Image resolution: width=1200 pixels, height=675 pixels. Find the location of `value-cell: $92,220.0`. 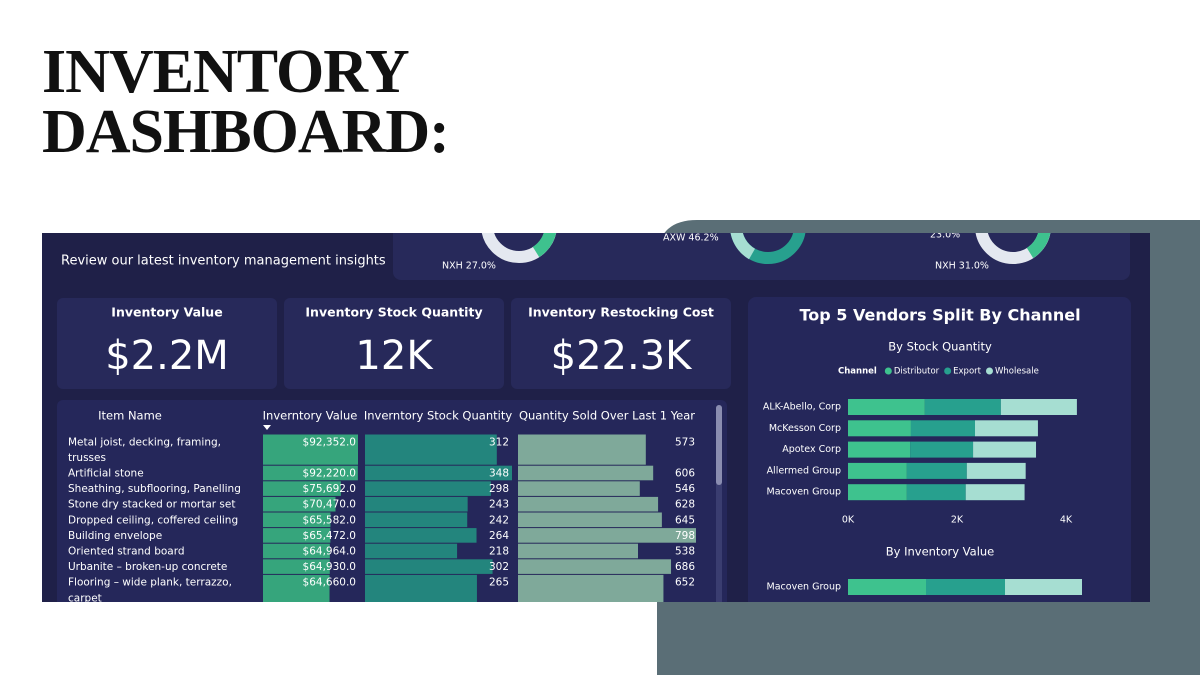

value-cell: $92,220.0 is located at coordinates (329, 474).